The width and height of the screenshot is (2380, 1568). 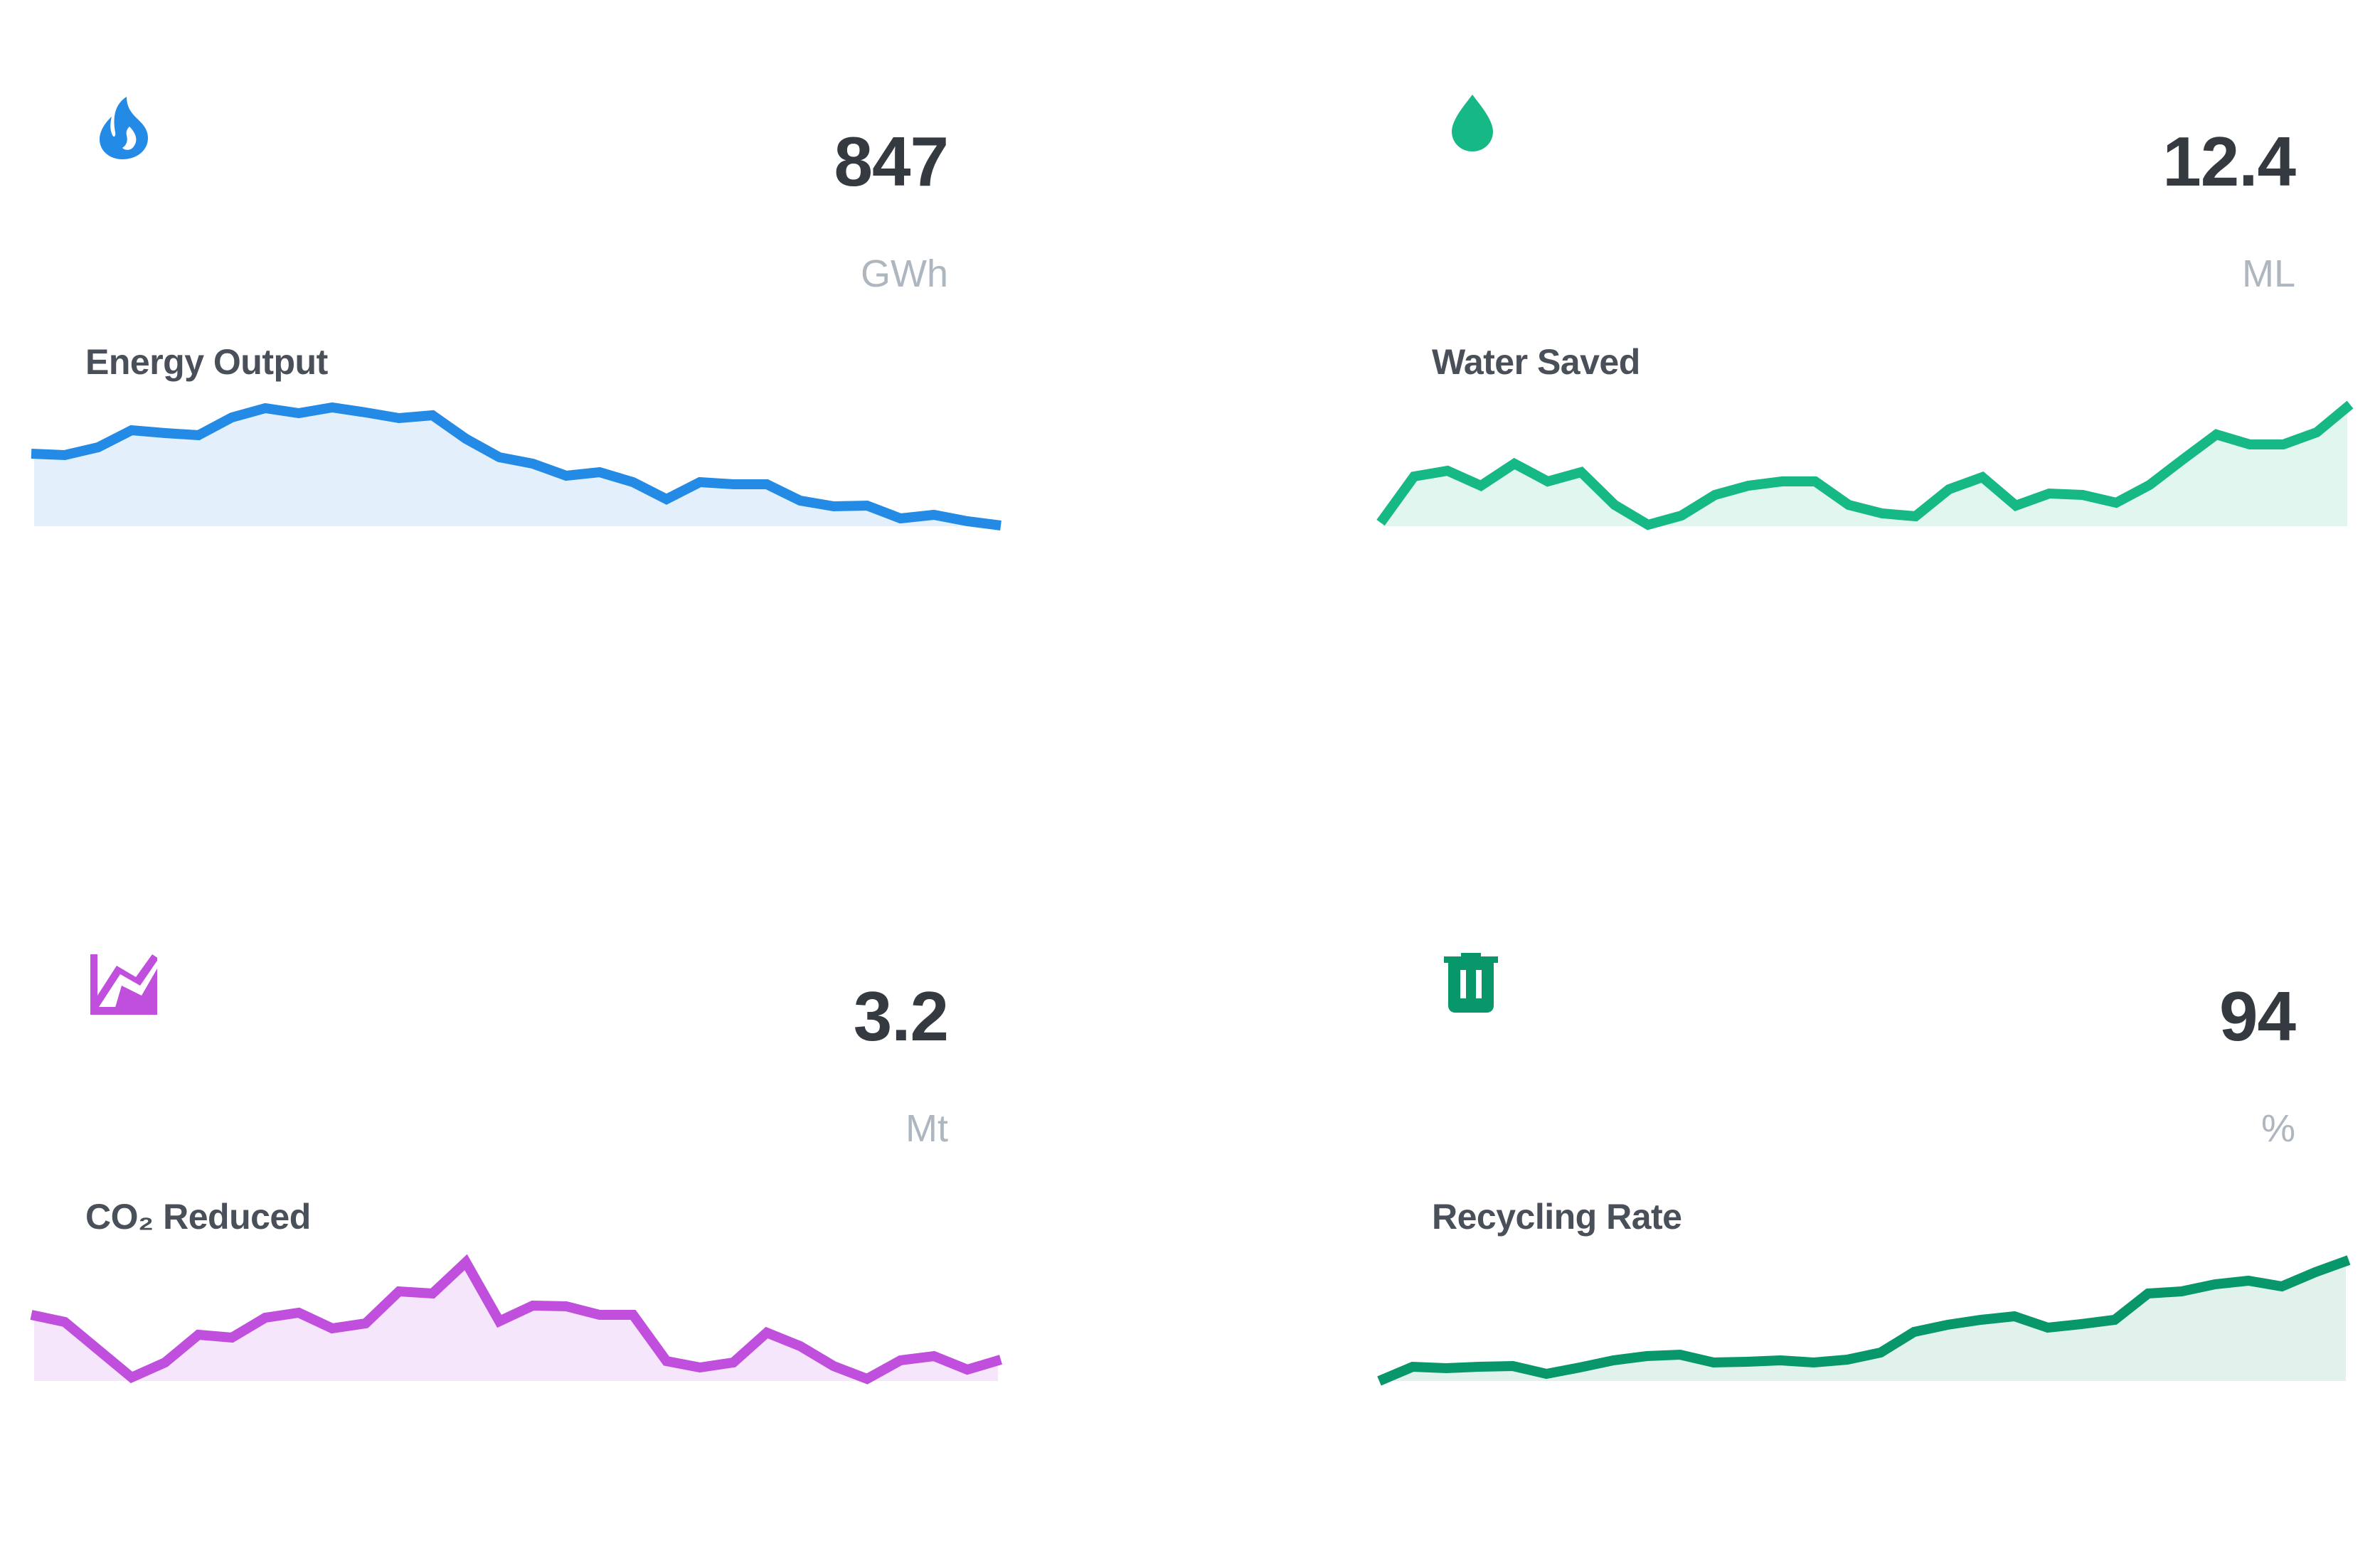 What do you see at coordinates (904, 273) in the screenshot?
I see `stat-unit: GWh` at bounding box center [904, 273].